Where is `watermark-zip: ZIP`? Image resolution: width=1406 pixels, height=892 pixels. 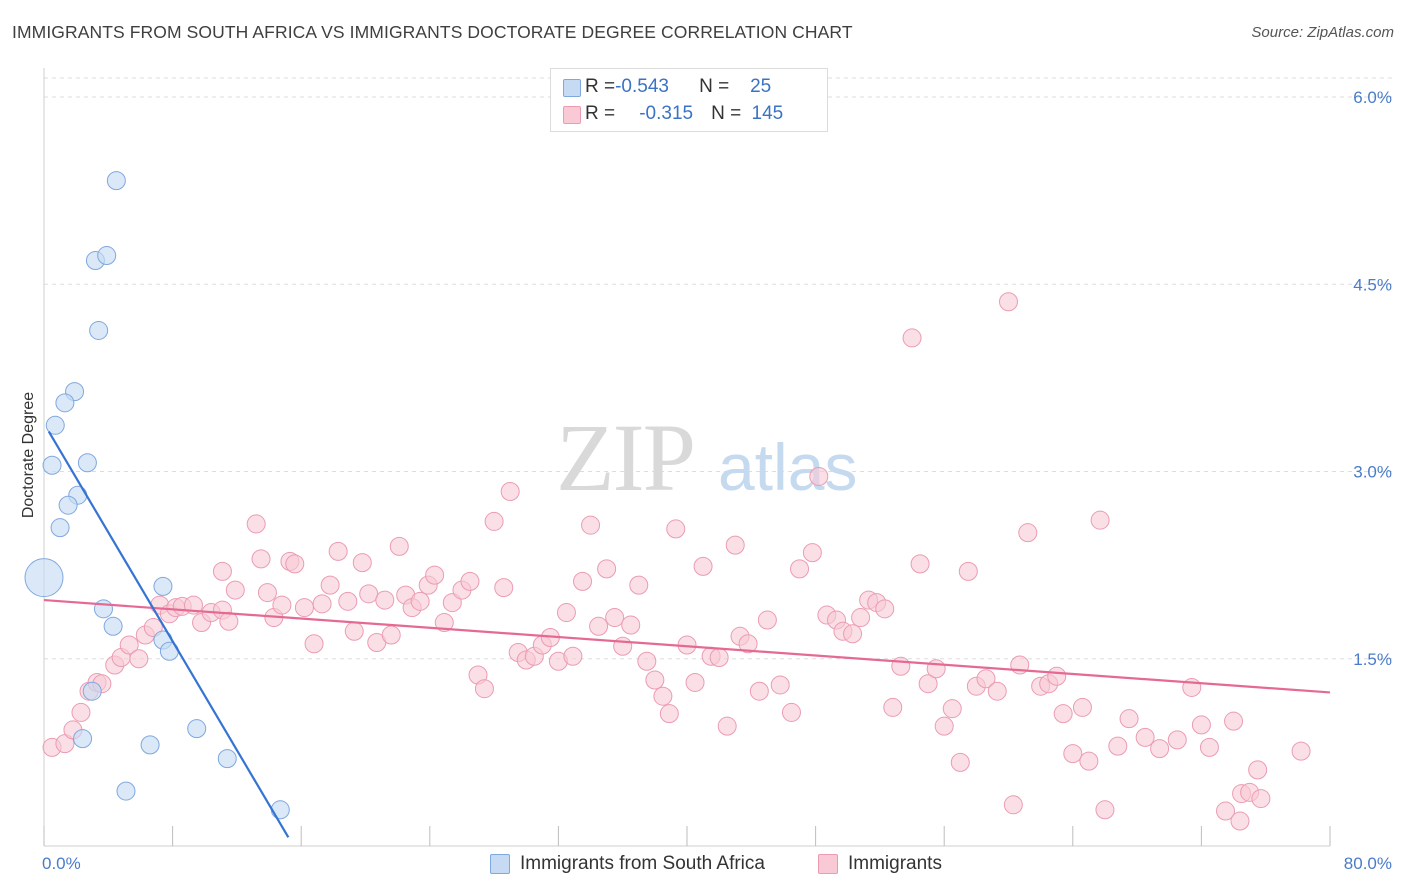
watermark-zip: ZIP is located at coordinates (625, 457).